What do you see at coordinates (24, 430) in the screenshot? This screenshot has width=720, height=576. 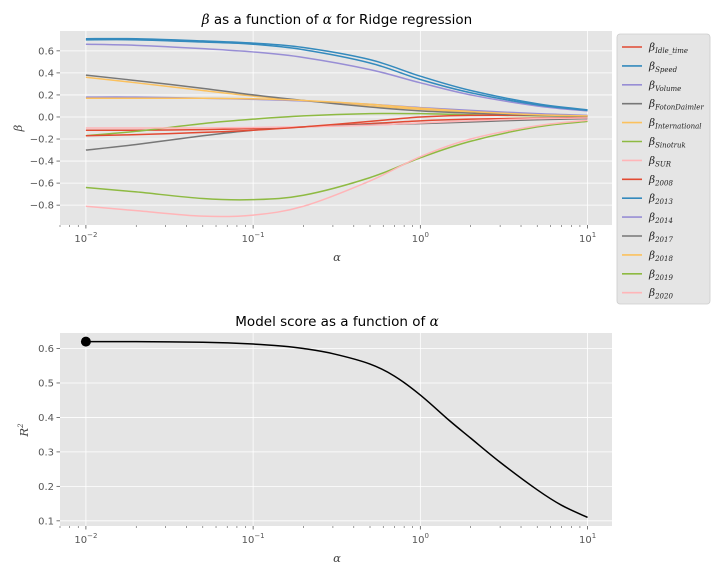 I see `y-axis-label-score: R2` at bounding box center [24, 430].